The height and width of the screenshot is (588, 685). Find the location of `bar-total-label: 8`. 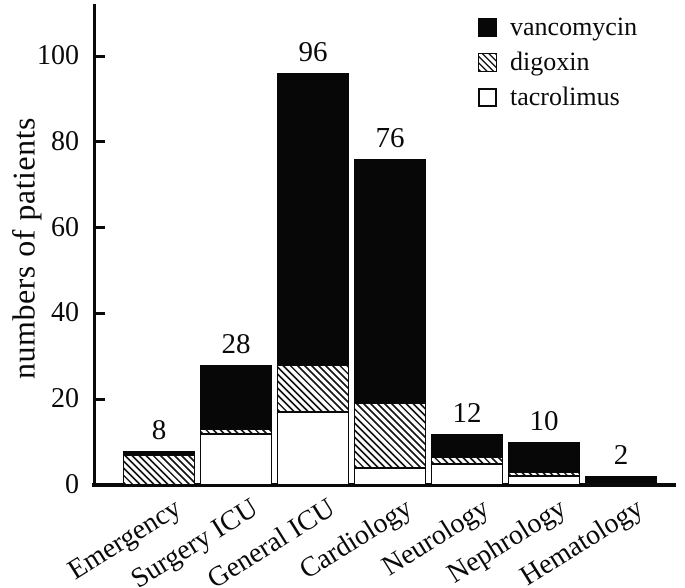

bar-total-label: 8 is located at coordinates (159, 429).